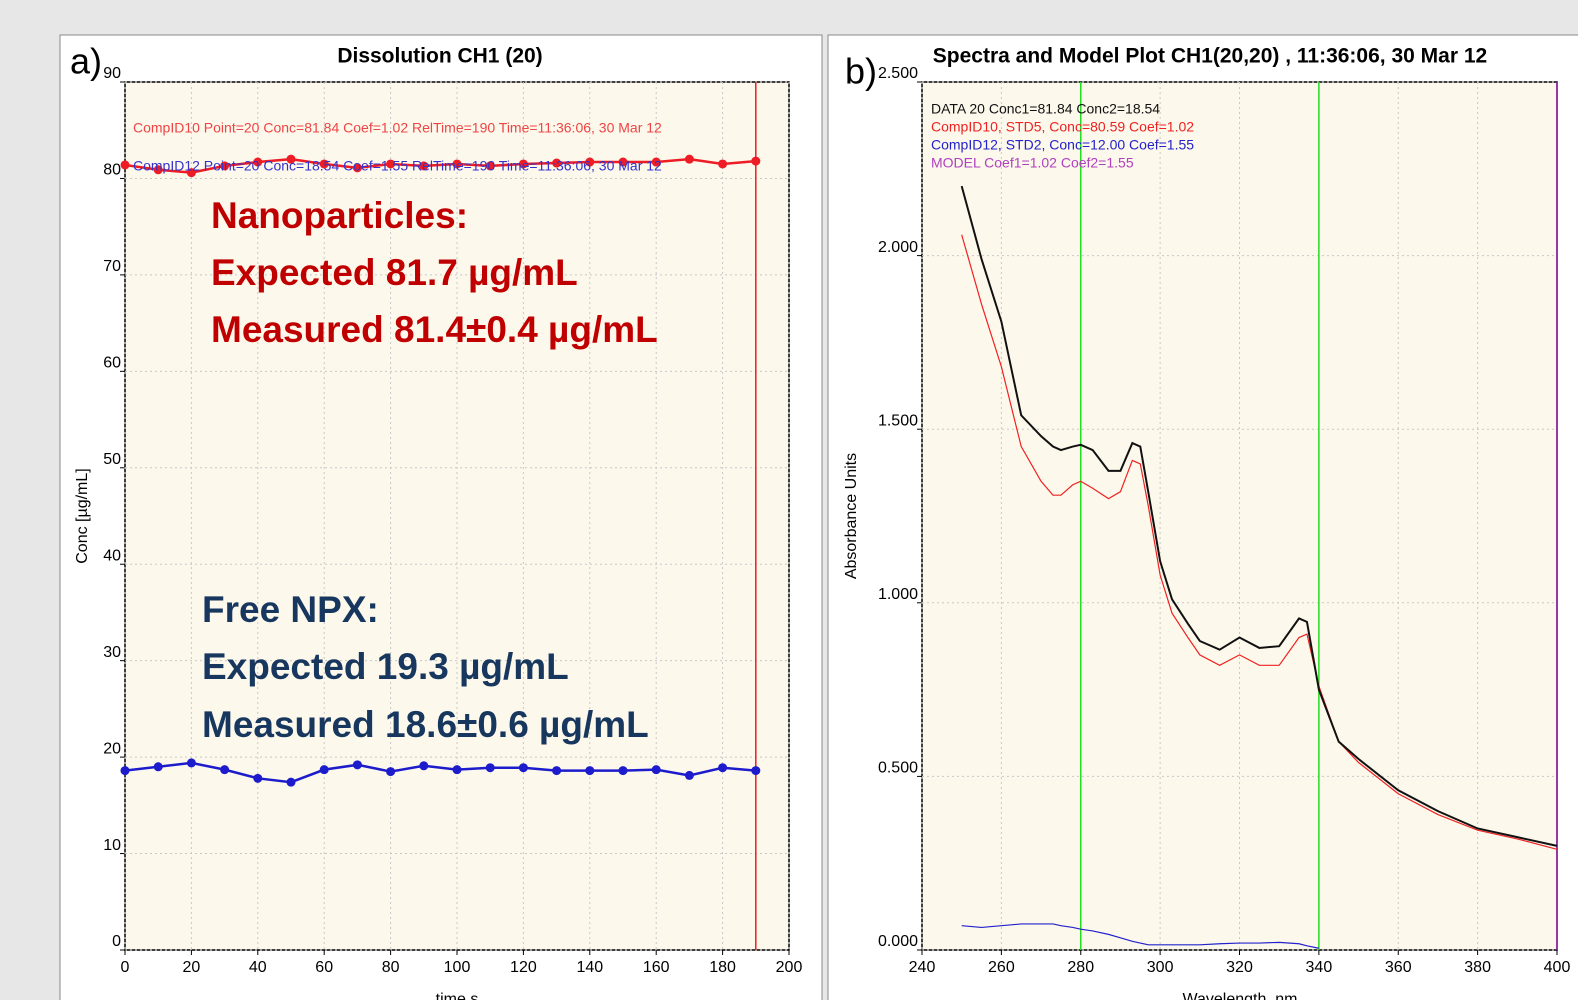 Image resolution: width=1578 pixels, height=1000 pixels. Describe the element at coordinates (1045, 109) in the screenshot. I see `legend-entry: DATA 20 Conc1=81.84 Conc2=18.54` at that location.